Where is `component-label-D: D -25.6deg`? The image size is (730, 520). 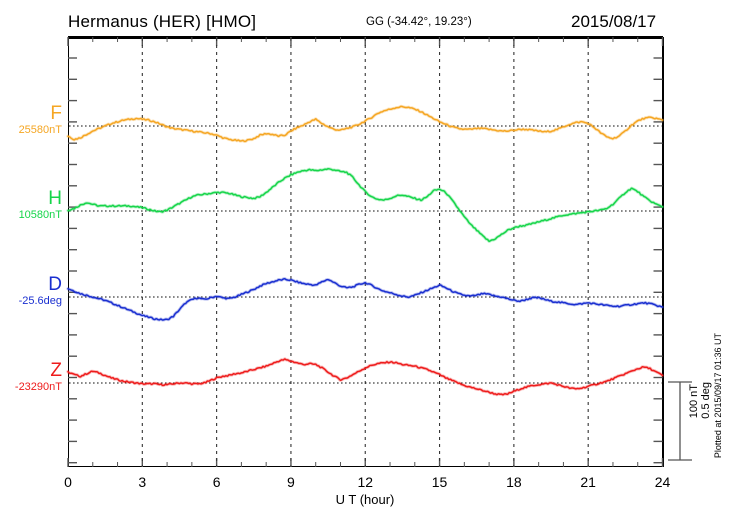
component-label-D: D -25.6deg is located at coordinates (31, 291).